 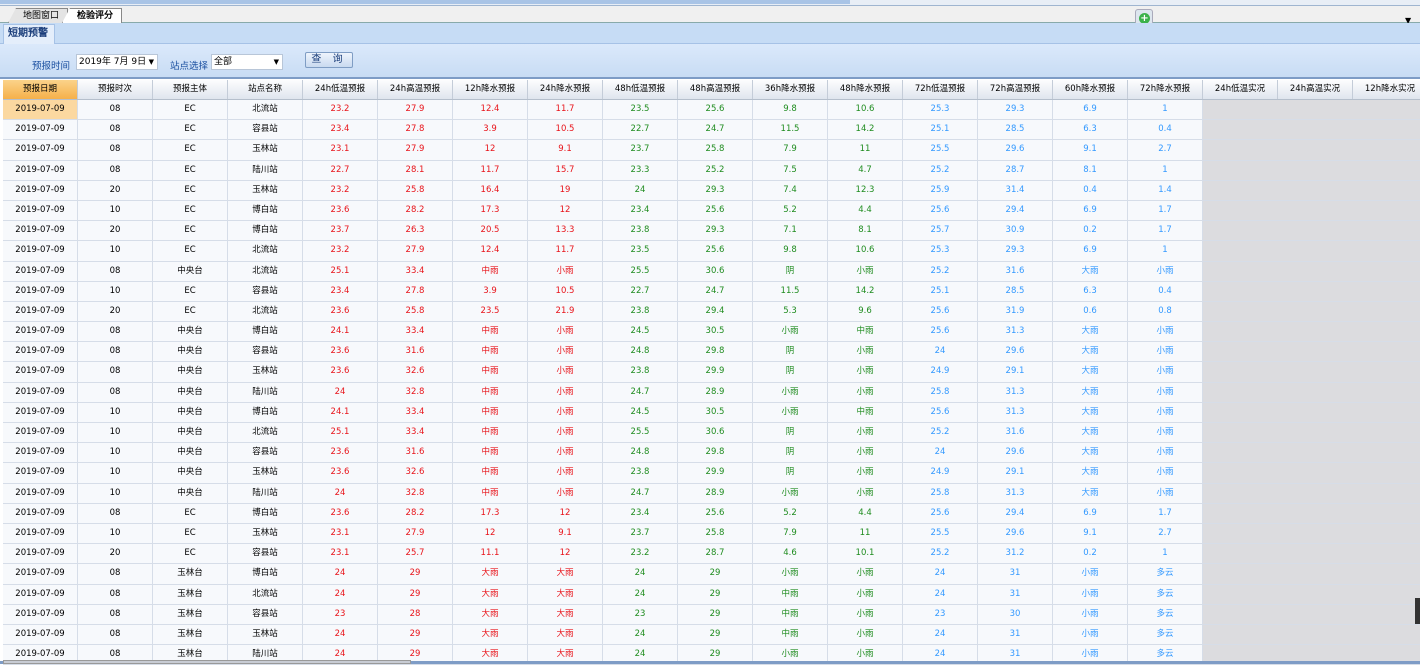 I want to click on column-header: 24h高温实况, so click(x=1315, y=89).